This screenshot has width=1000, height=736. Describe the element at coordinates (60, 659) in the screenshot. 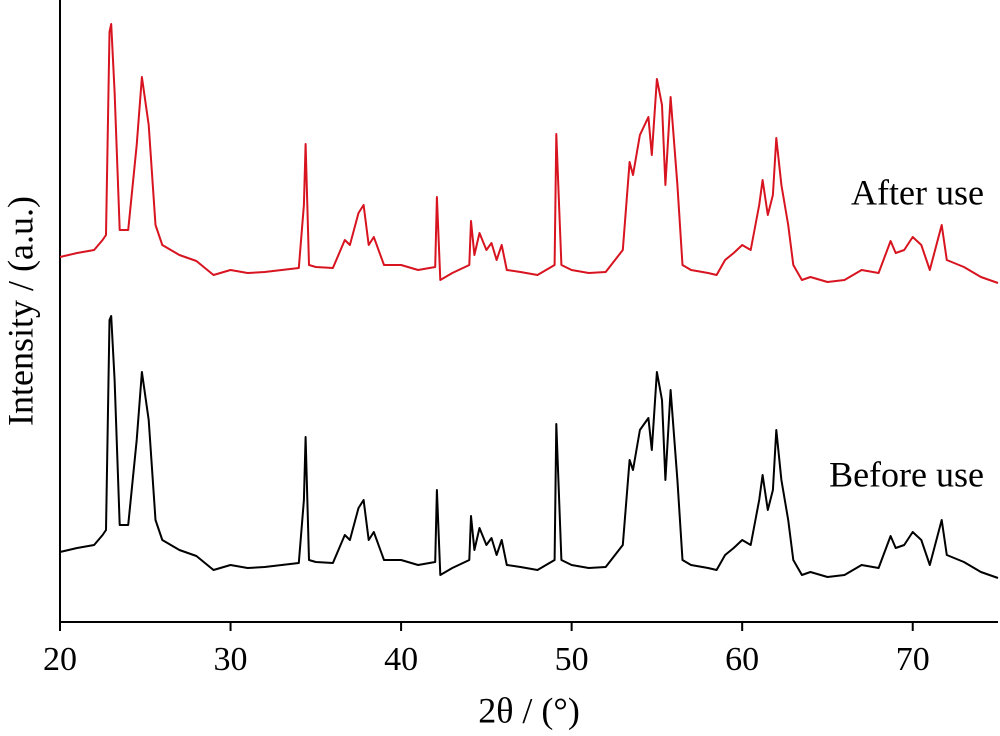

I see `x-tick-label: 20` at that location.